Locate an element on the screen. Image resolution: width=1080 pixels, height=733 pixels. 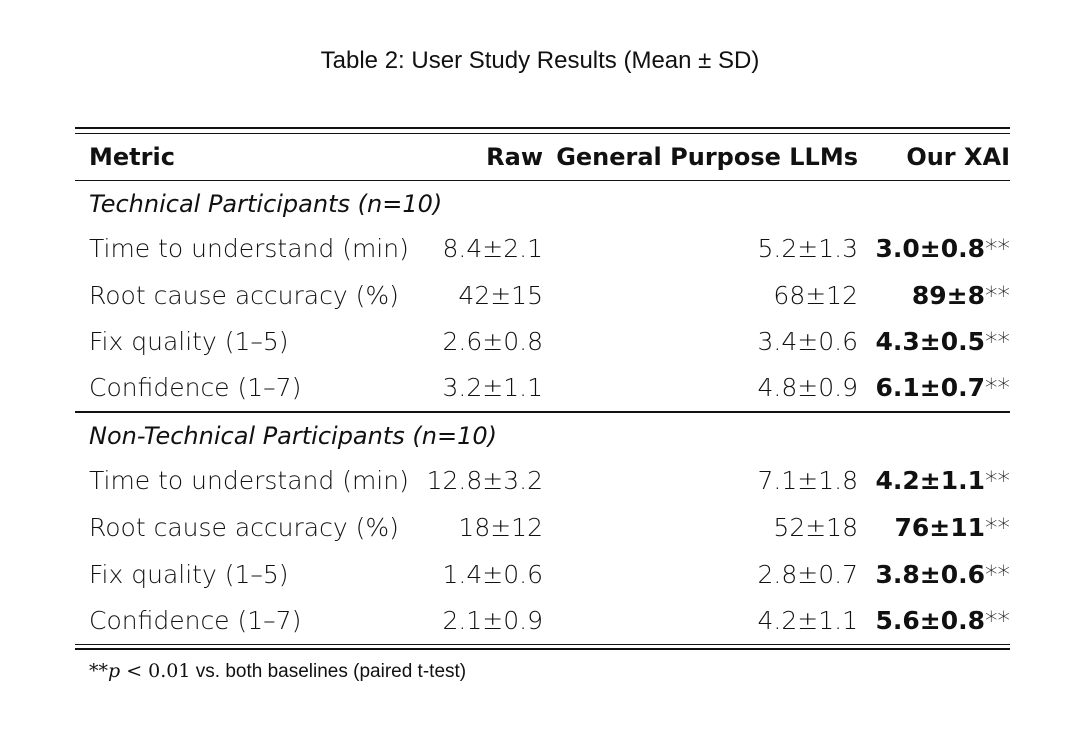
xai-cell: 3.0±0.8** is located at coordinates (942, 249).